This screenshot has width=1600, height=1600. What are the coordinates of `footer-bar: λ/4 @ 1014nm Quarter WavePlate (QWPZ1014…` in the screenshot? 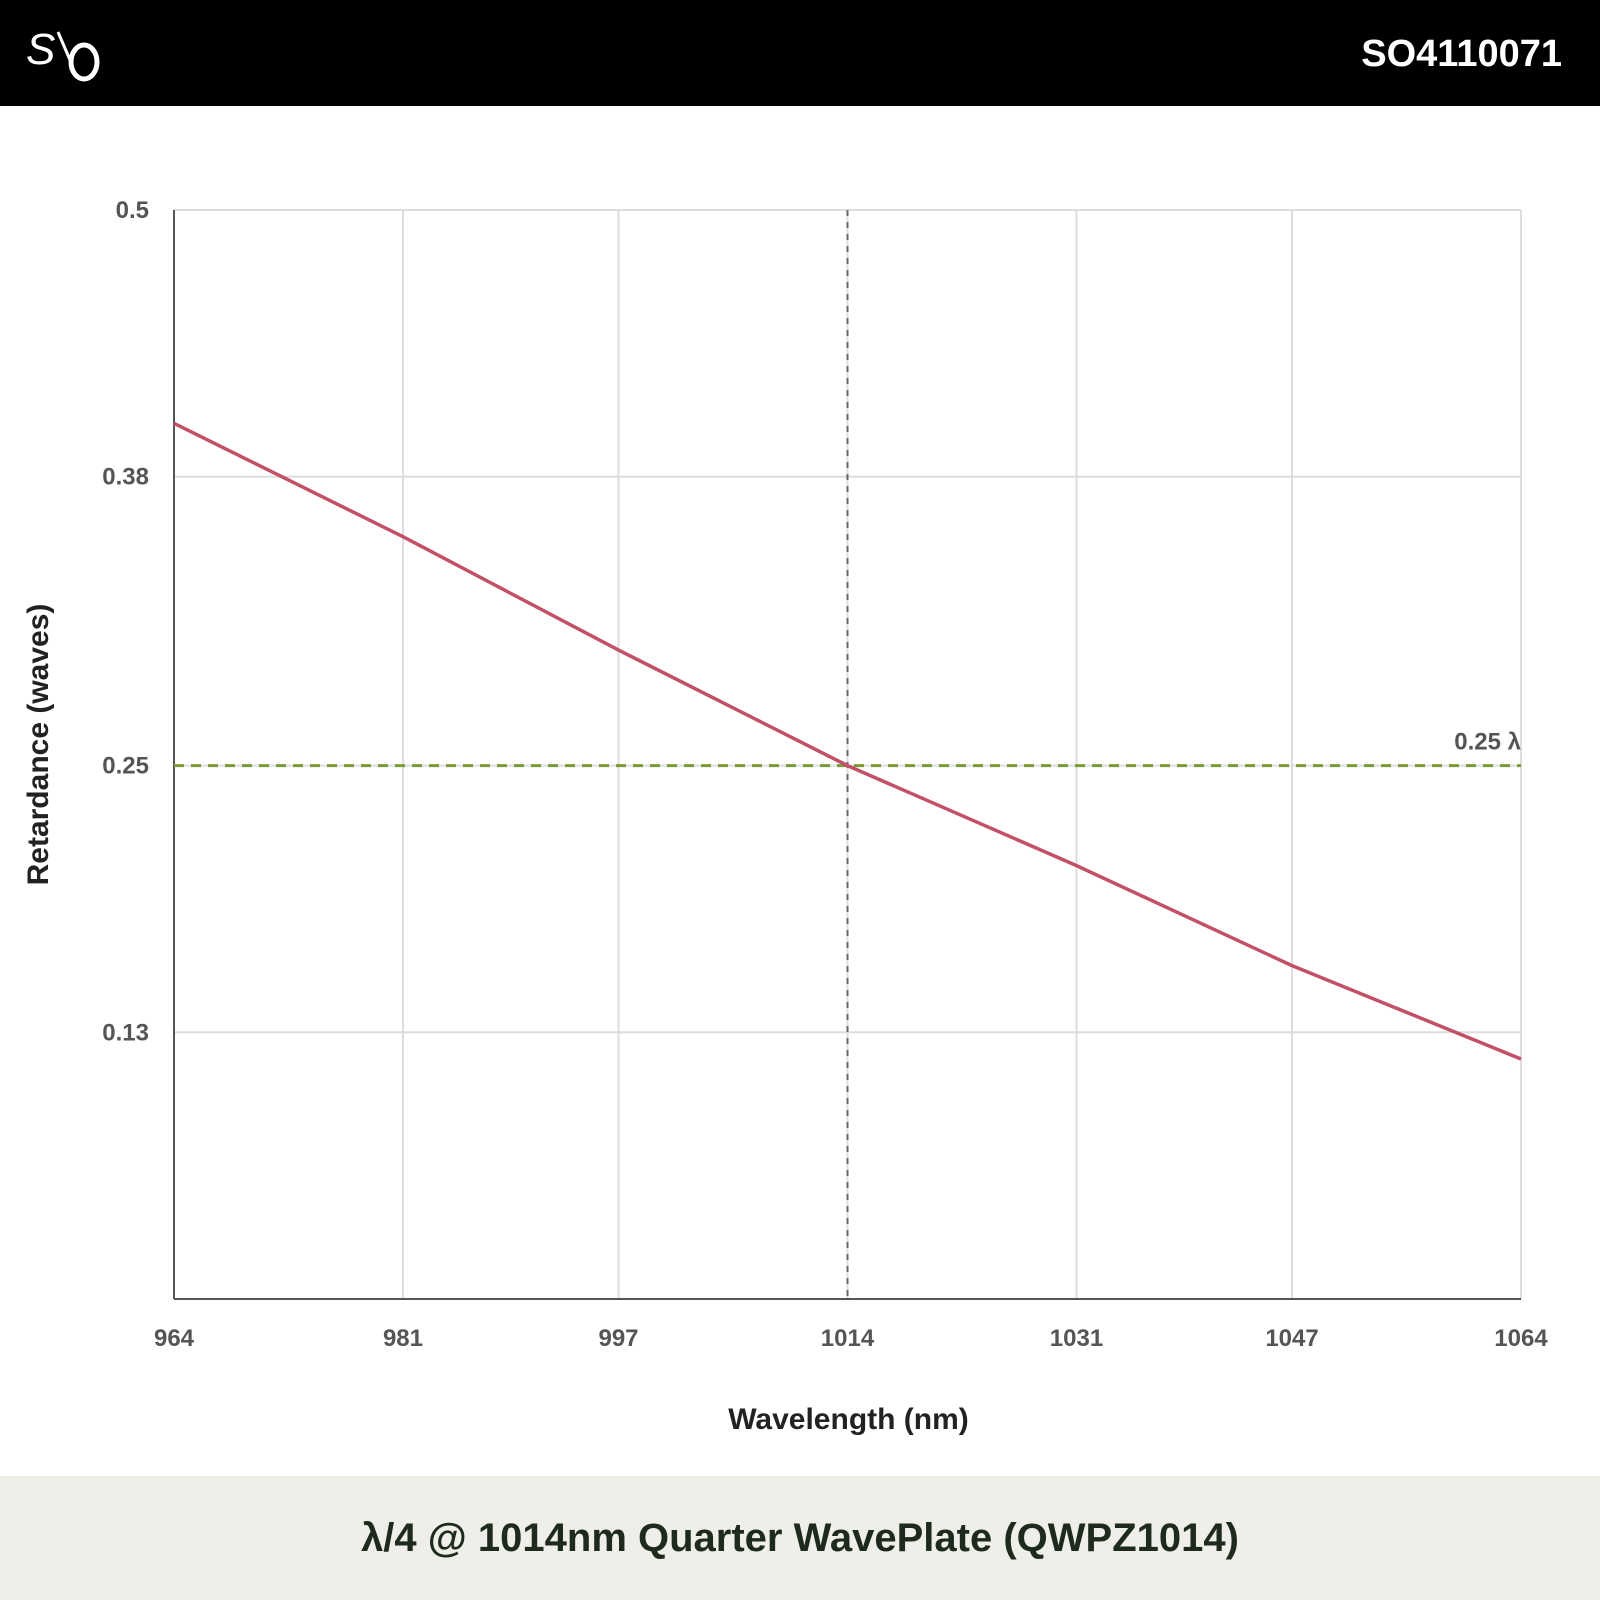 It's located at (800, 1538).